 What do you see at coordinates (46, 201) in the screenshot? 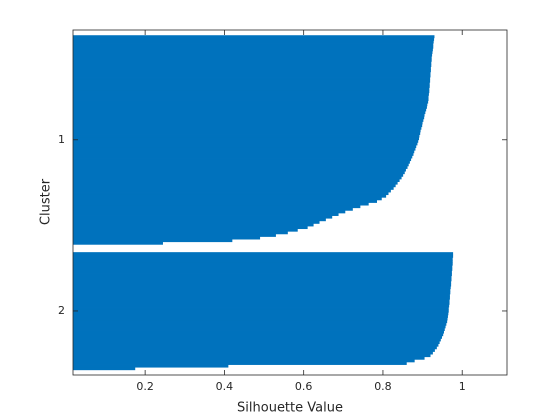
I see `y-axis-label: Cluster` at bounding box center [46, 201].